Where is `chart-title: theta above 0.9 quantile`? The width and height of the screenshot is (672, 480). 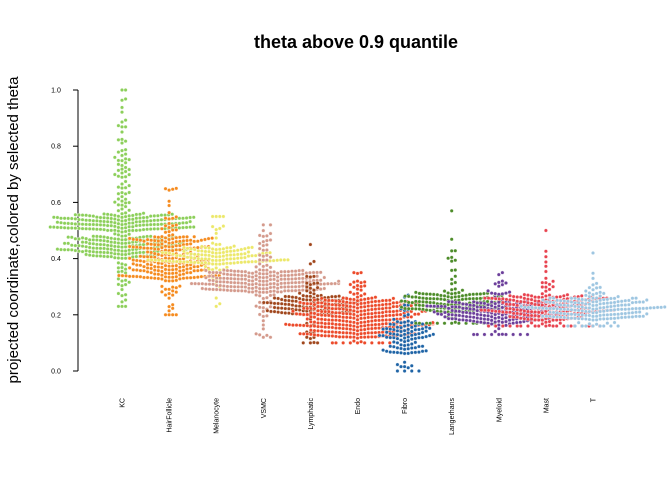 chart-title: theta above 0.9 quantile is located at coordinates (356, 42).